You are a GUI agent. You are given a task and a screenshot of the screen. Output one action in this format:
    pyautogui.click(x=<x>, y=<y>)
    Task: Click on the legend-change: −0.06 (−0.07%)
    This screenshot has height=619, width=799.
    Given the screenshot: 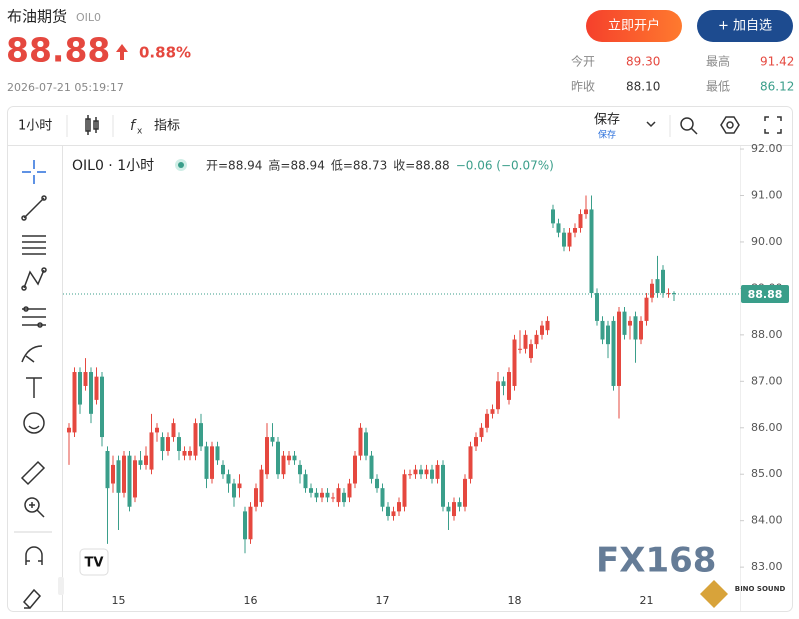 What is the action you would take?
    pyautogui.click(x=505, y=166)
    